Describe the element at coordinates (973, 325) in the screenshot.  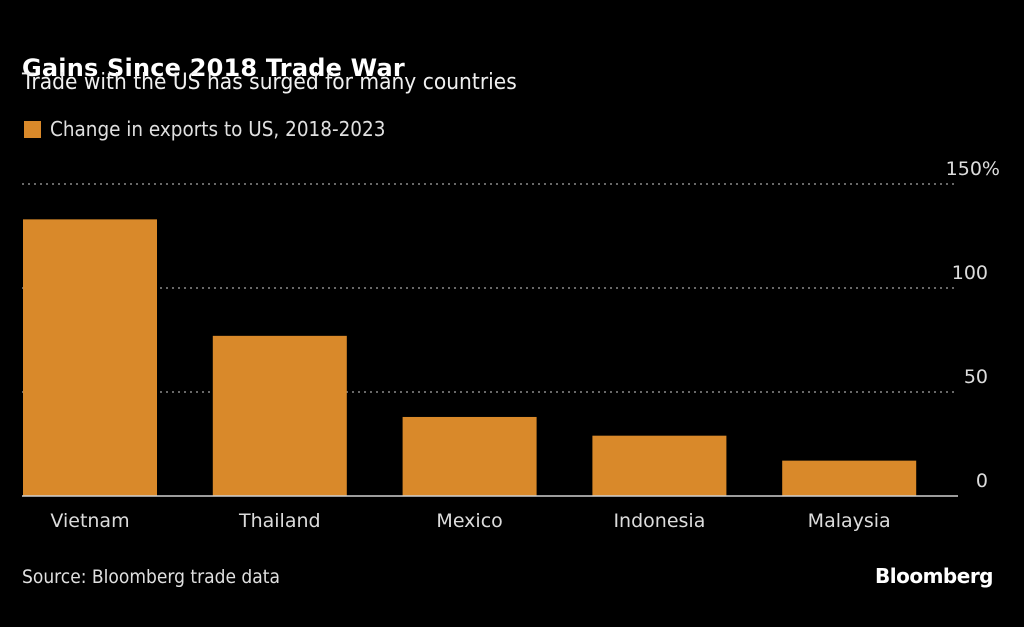
I see `y-axis-ticks: 0 50 100 150%` at that location.